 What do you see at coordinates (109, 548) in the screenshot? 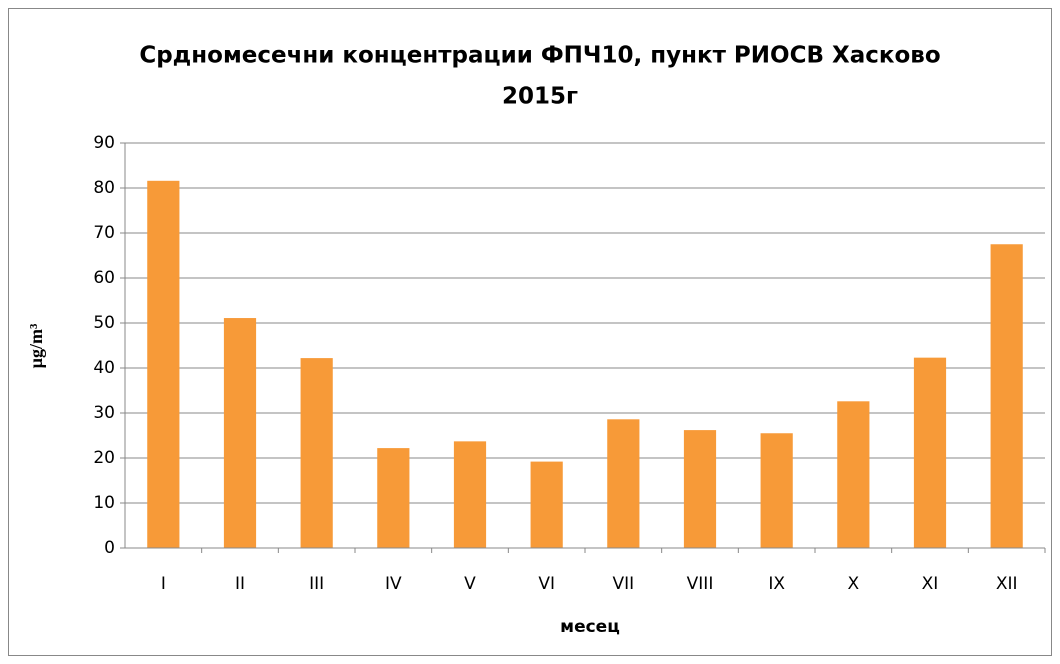
I see `y-tick-label: 0` at bounding box center [109, 548].